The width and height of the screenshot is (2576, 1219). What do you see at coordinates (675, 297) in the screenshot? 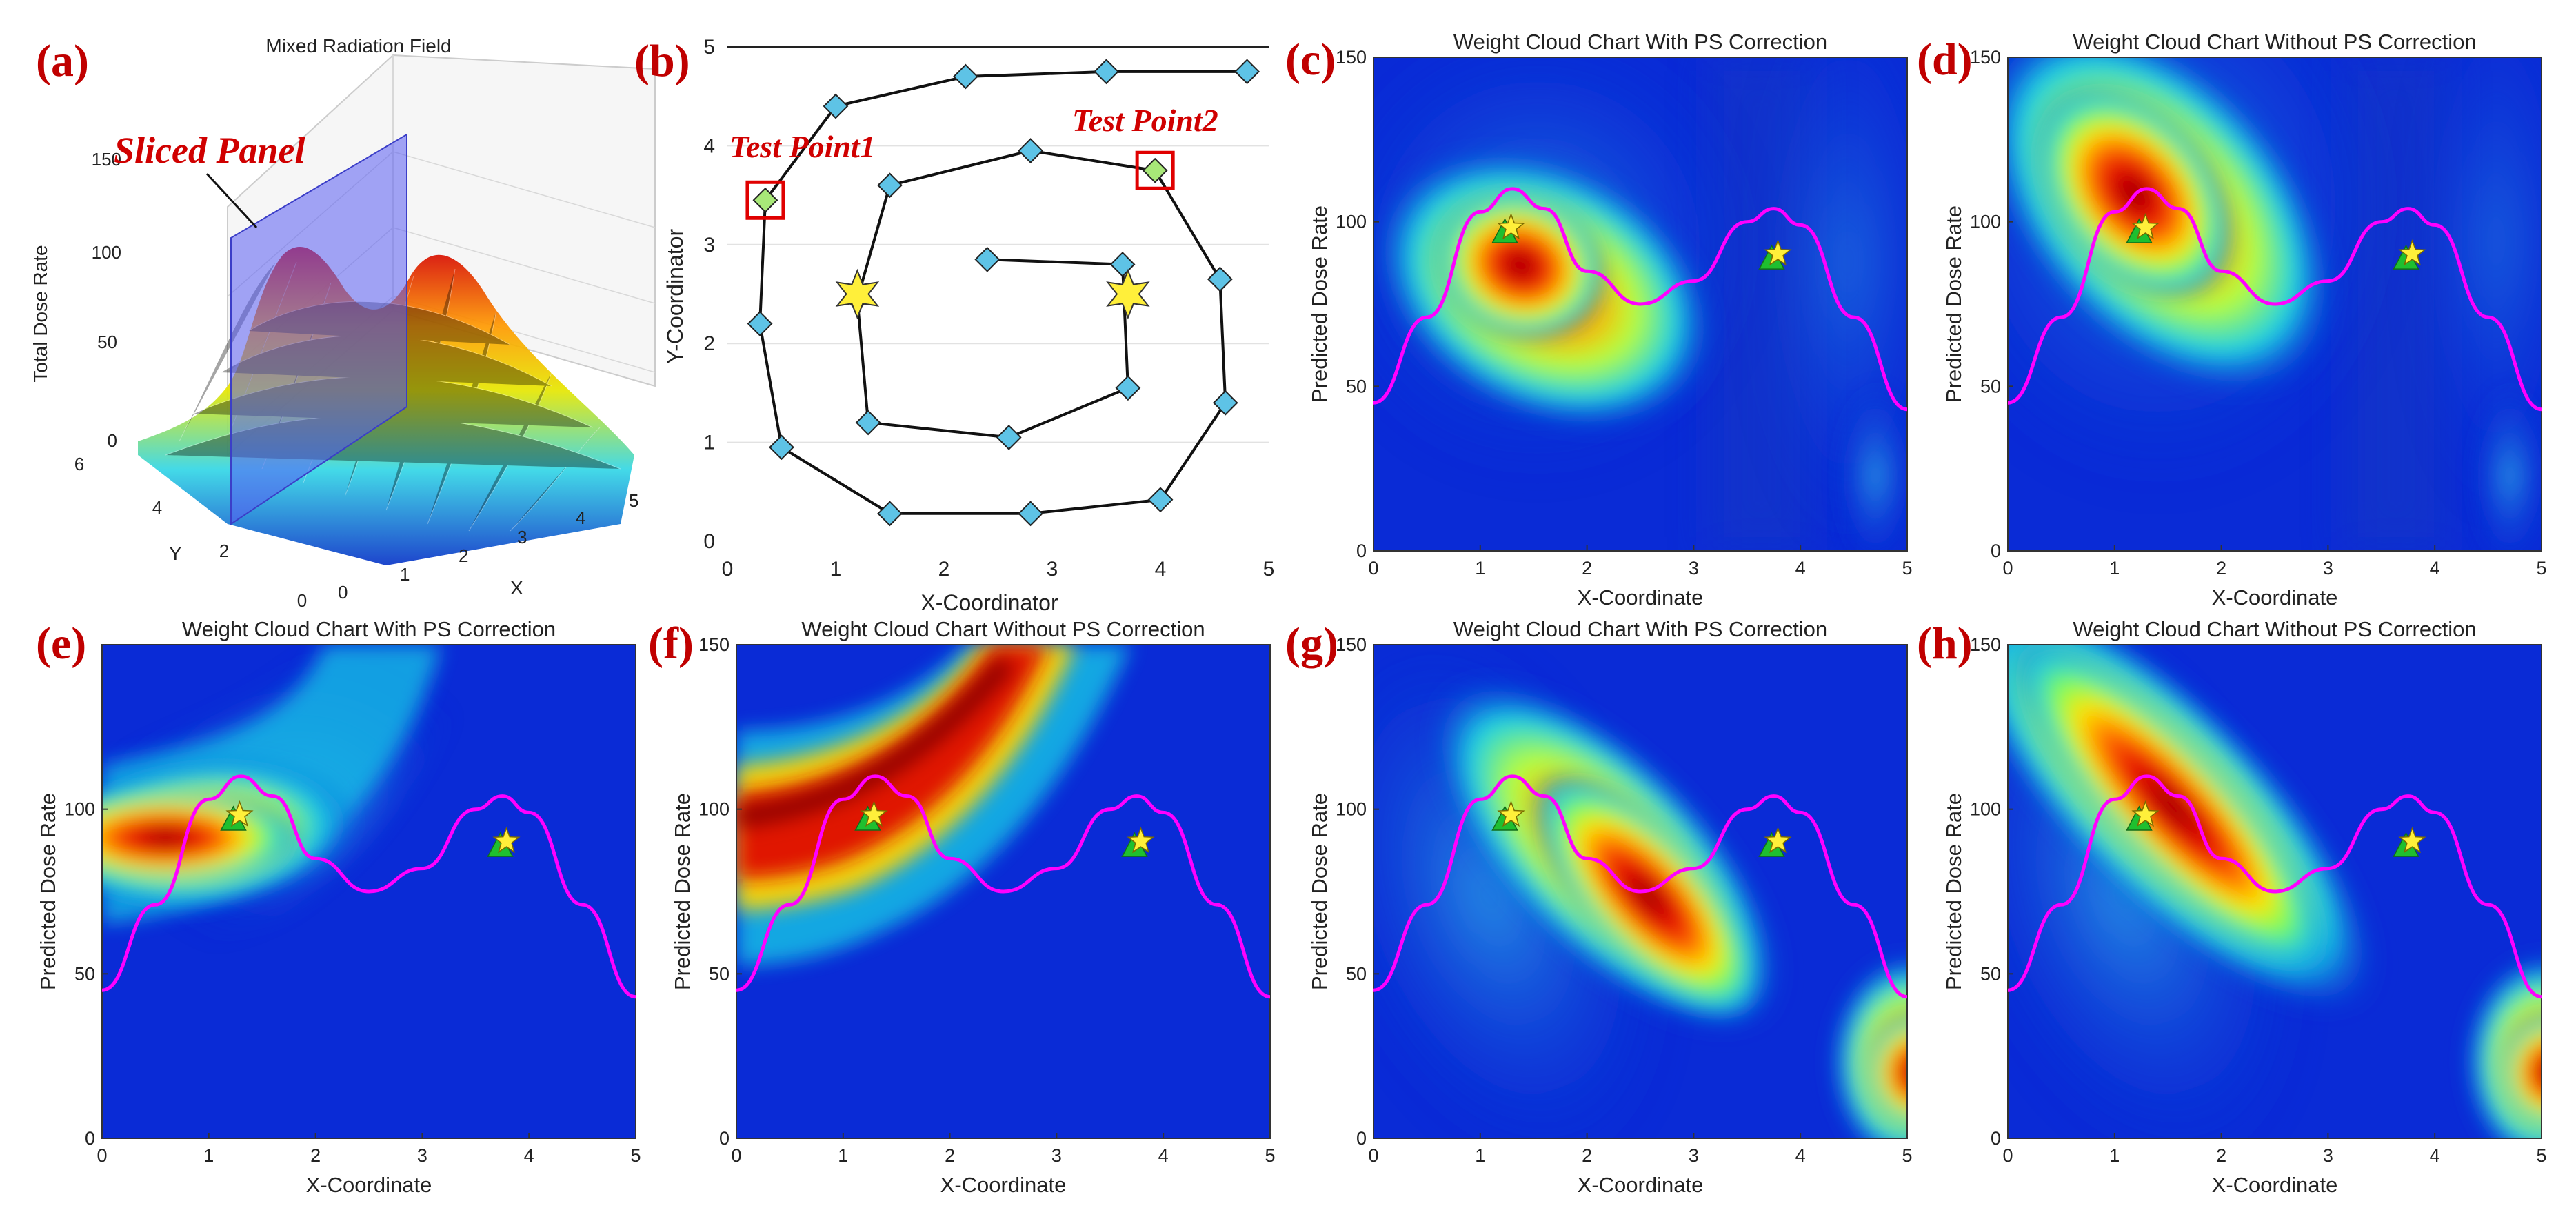
I see `y-axis-label: Y-Coordinator` at bounding box center [675, 297].